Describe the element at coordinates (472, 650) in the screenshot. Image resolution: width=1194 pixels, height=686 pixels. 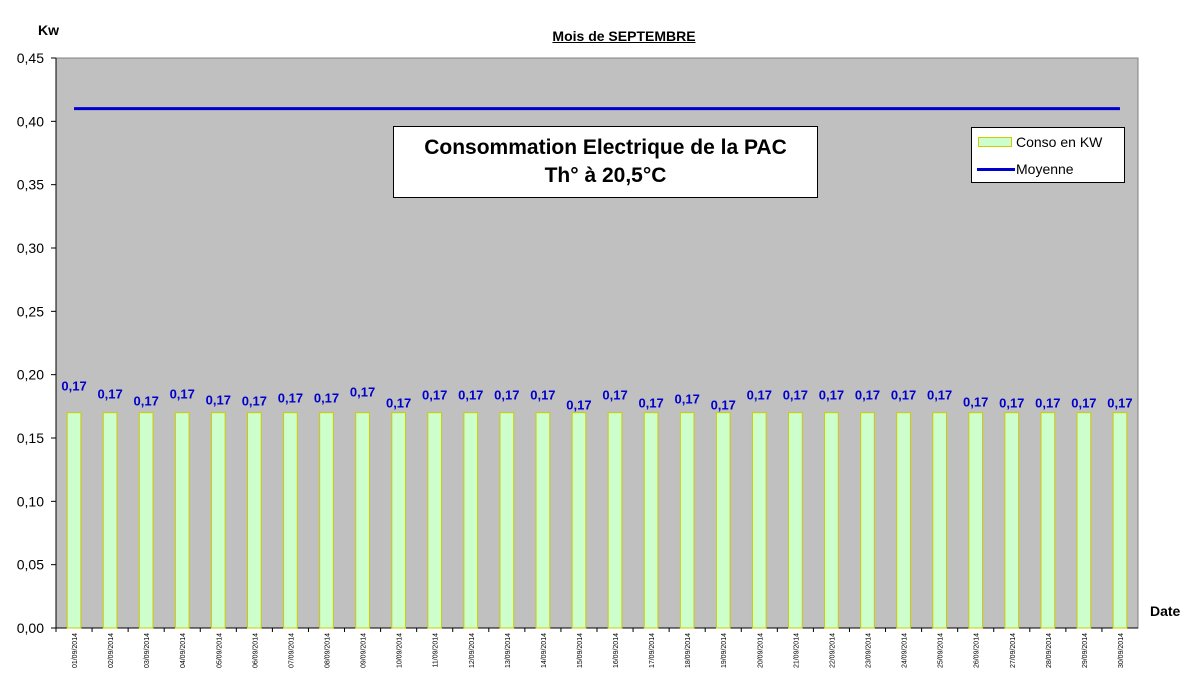
I see `x-tick-label: 12/09/2014` at that location.